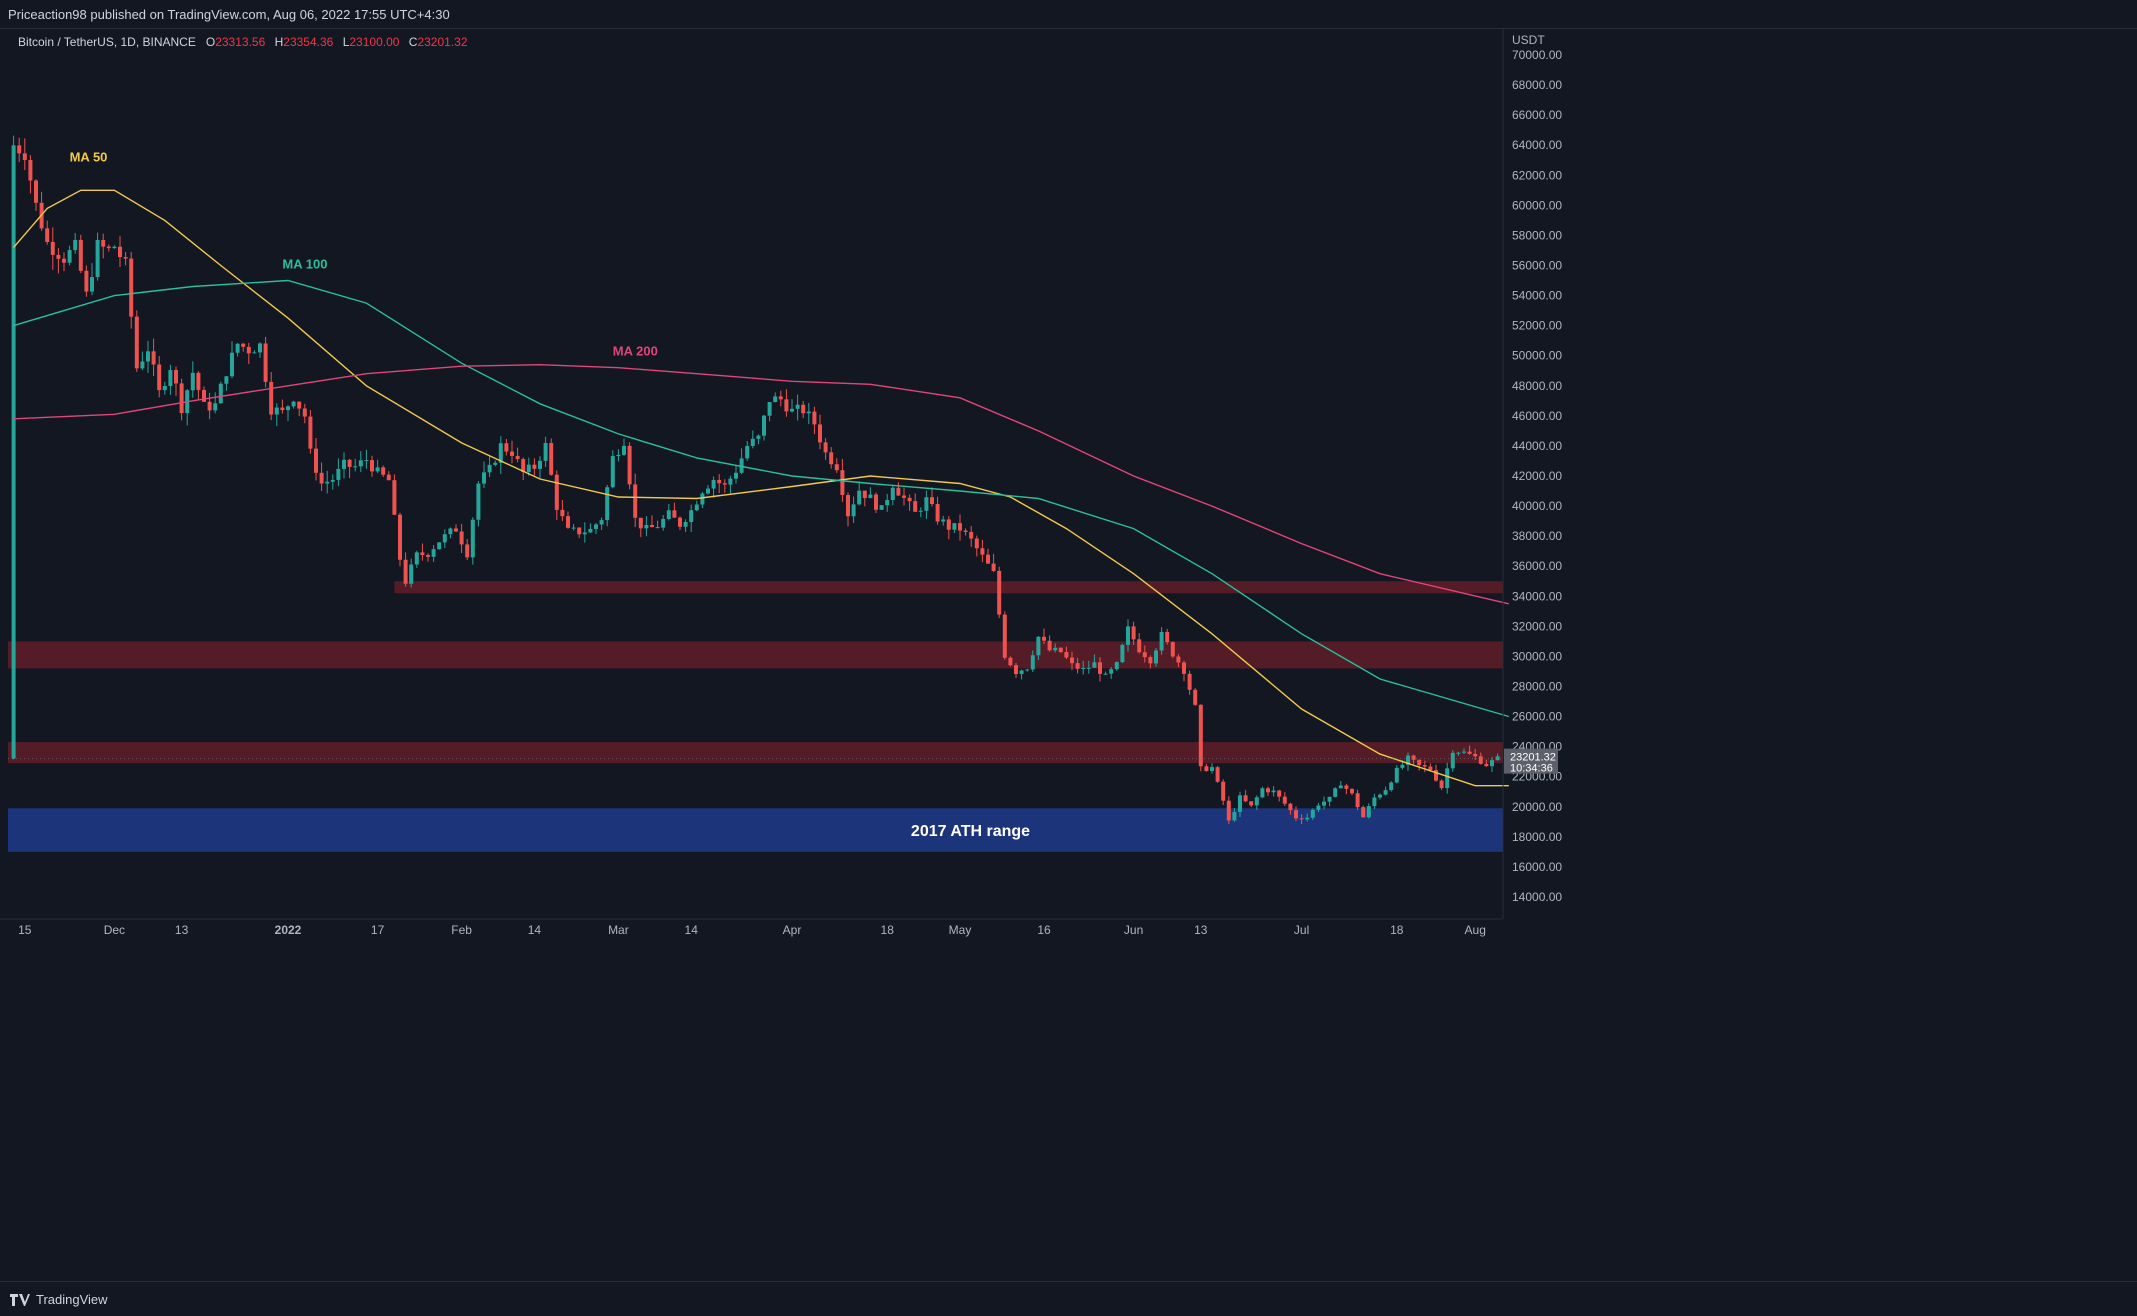 The width and height of the screenshot is (2137, 1316). I want to click on price-tick-label: 26000.00, so click(1537, 717).